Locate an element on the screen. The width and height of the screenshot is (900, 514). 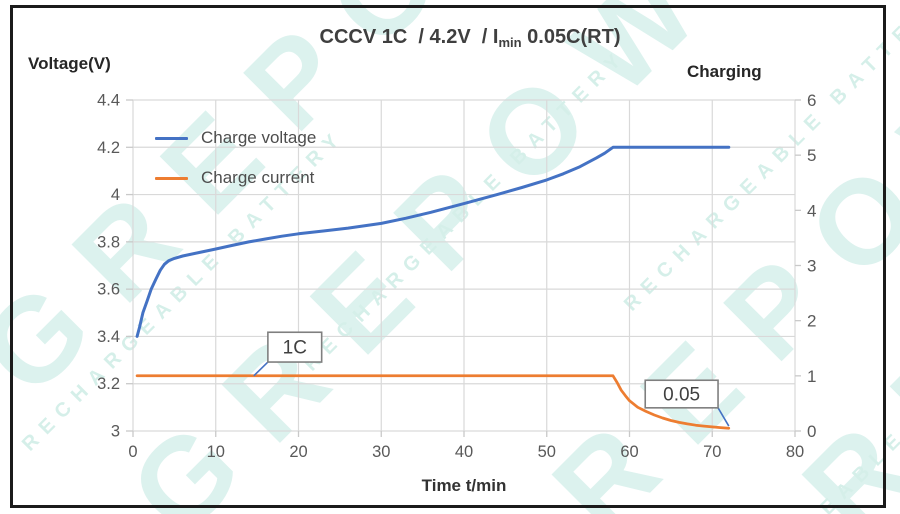
x-tick-label: 10 is located at coordinates (216, 452).